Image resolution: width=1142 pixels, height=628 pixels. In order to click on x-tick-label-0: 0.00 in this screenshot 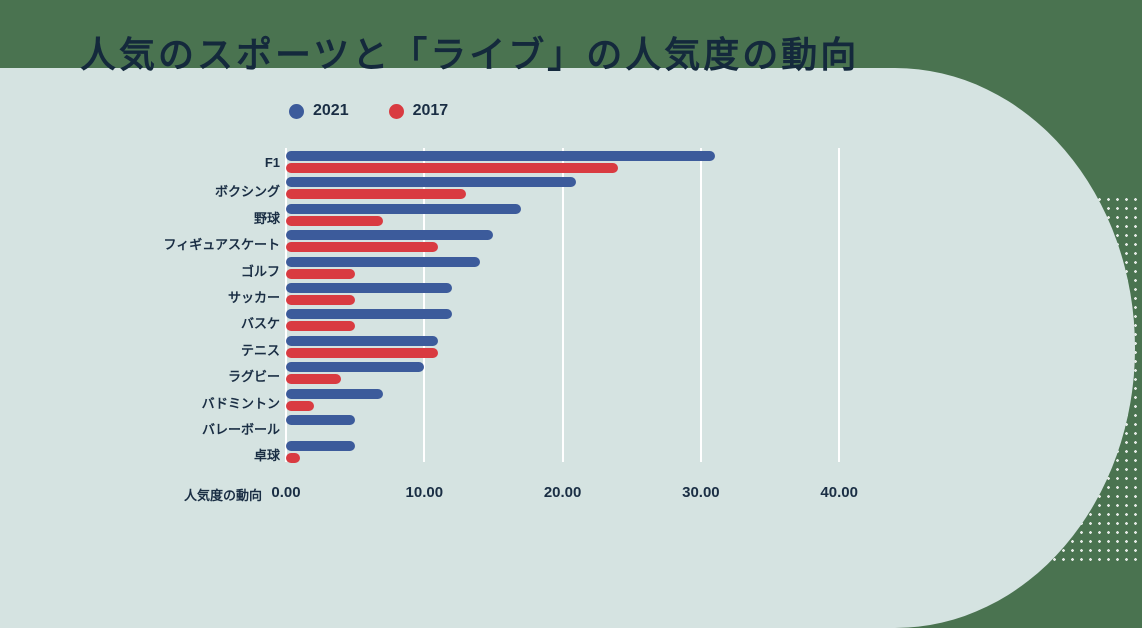, I will do `click(286, 492)`.